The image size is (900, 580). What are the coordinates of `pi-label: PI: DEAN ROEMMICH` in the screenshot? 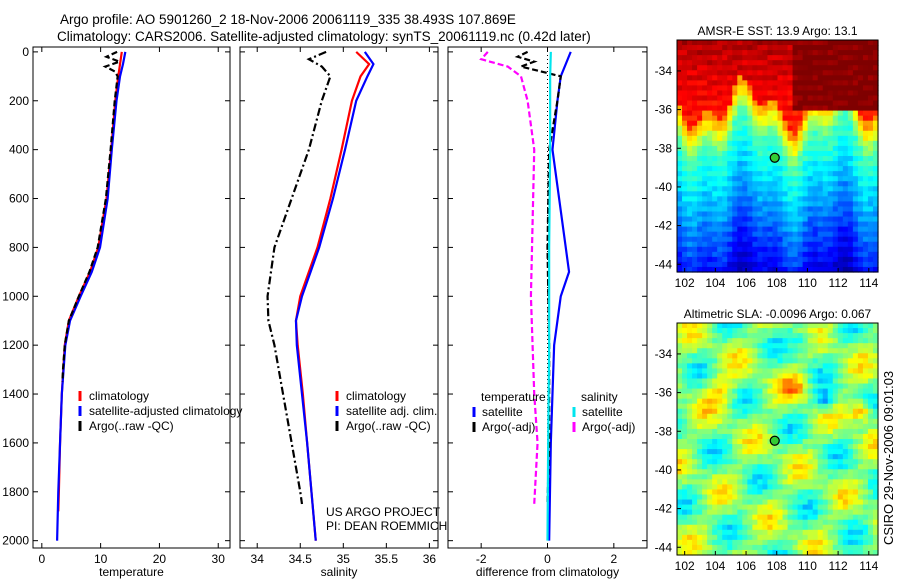 It's located at (387, 526).